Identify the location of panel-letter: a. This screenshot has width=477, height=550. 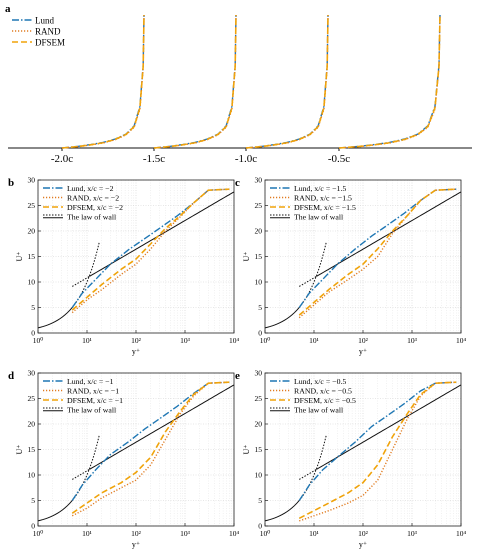
(8, 9).